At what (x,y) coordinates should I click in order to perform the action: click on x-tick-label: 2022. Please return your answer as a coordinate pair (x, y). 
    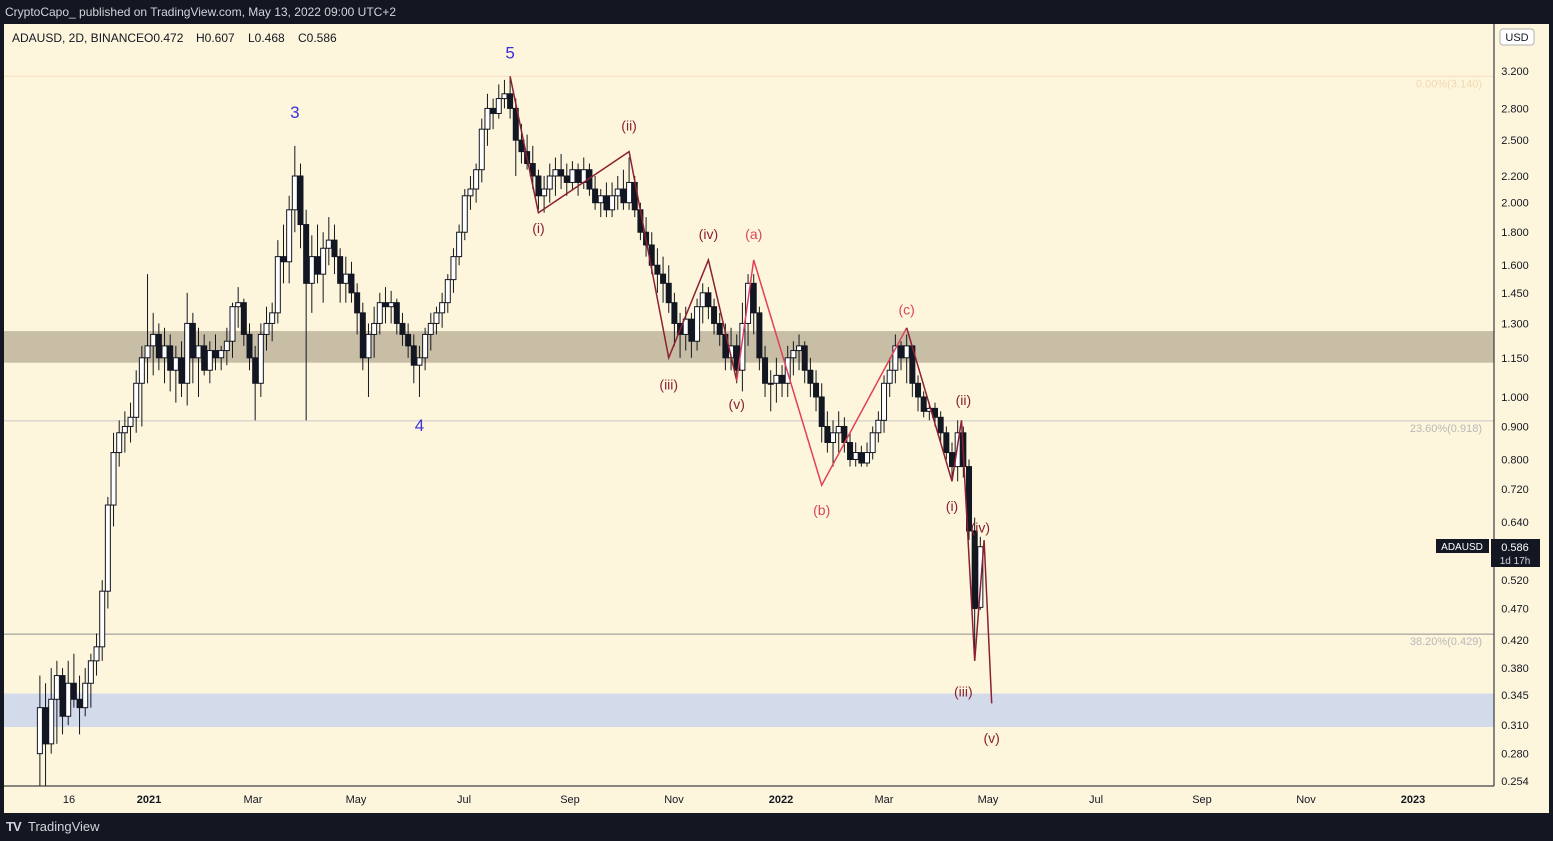
    Looking at the image, I should click on (781, 800).